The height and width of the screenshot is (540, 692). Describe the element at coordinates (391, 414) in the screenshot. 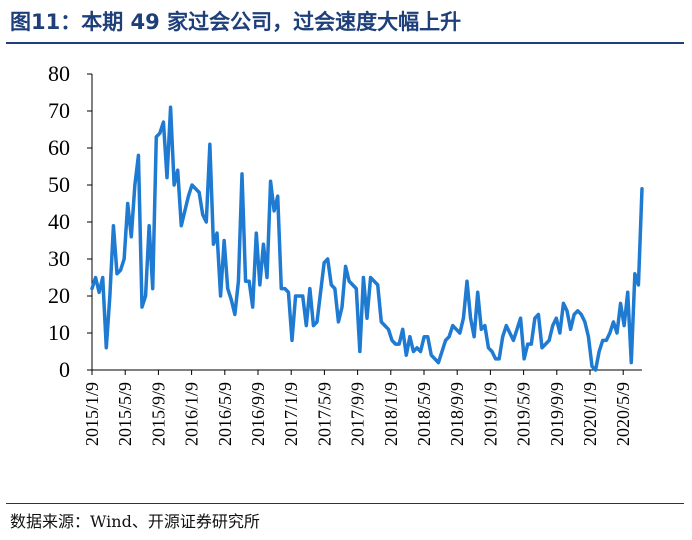

I see `x-tick-label: 2018/1/9` at that location.